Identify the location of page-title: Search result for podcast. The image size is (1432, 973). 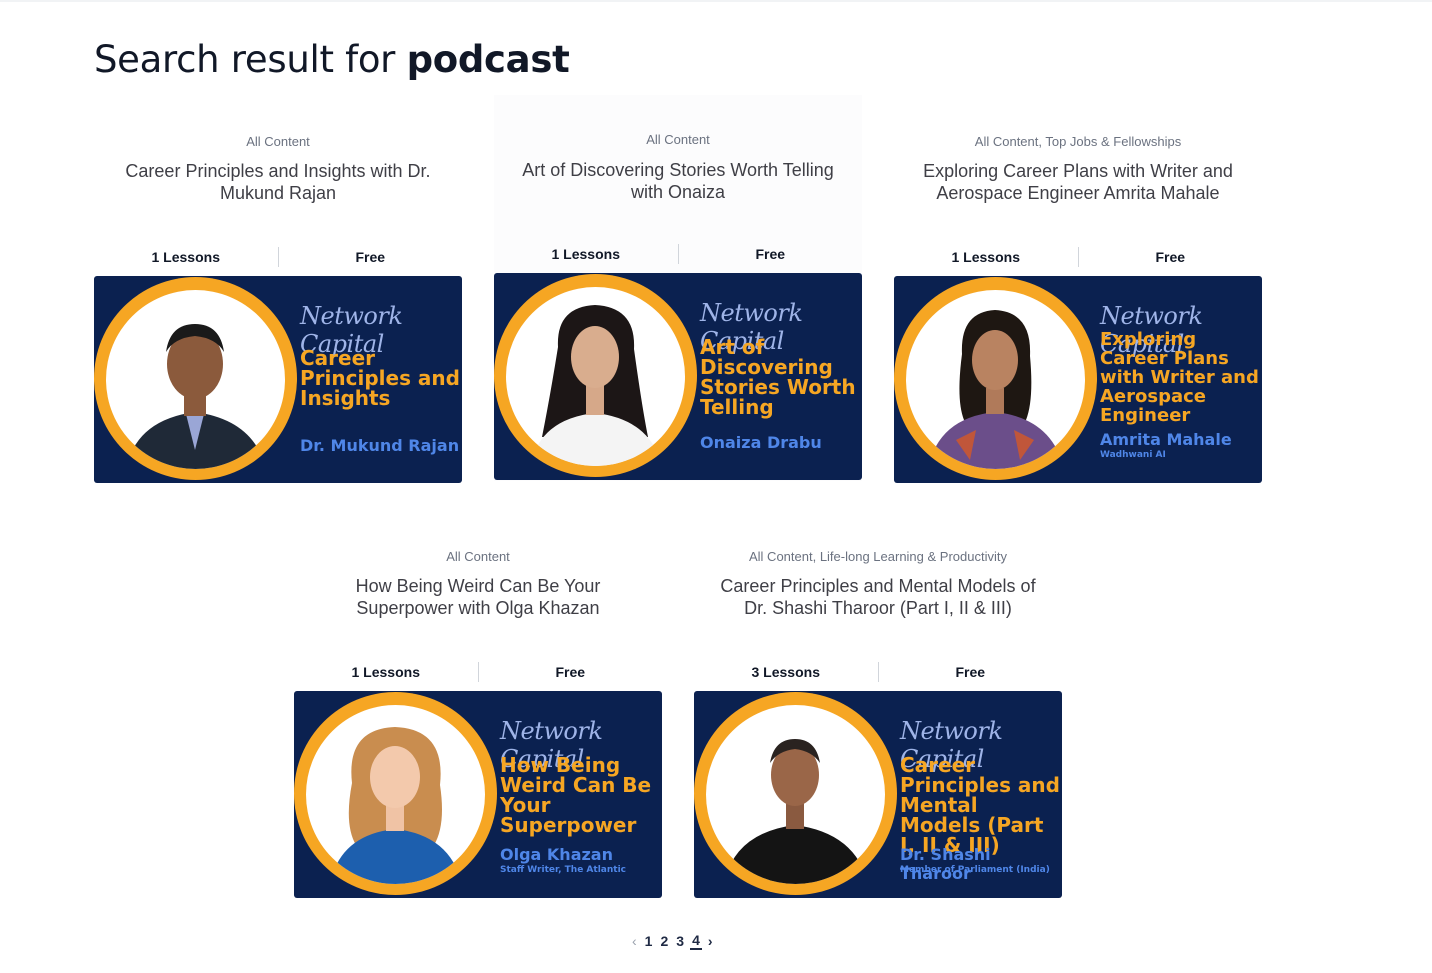
(332, 59).